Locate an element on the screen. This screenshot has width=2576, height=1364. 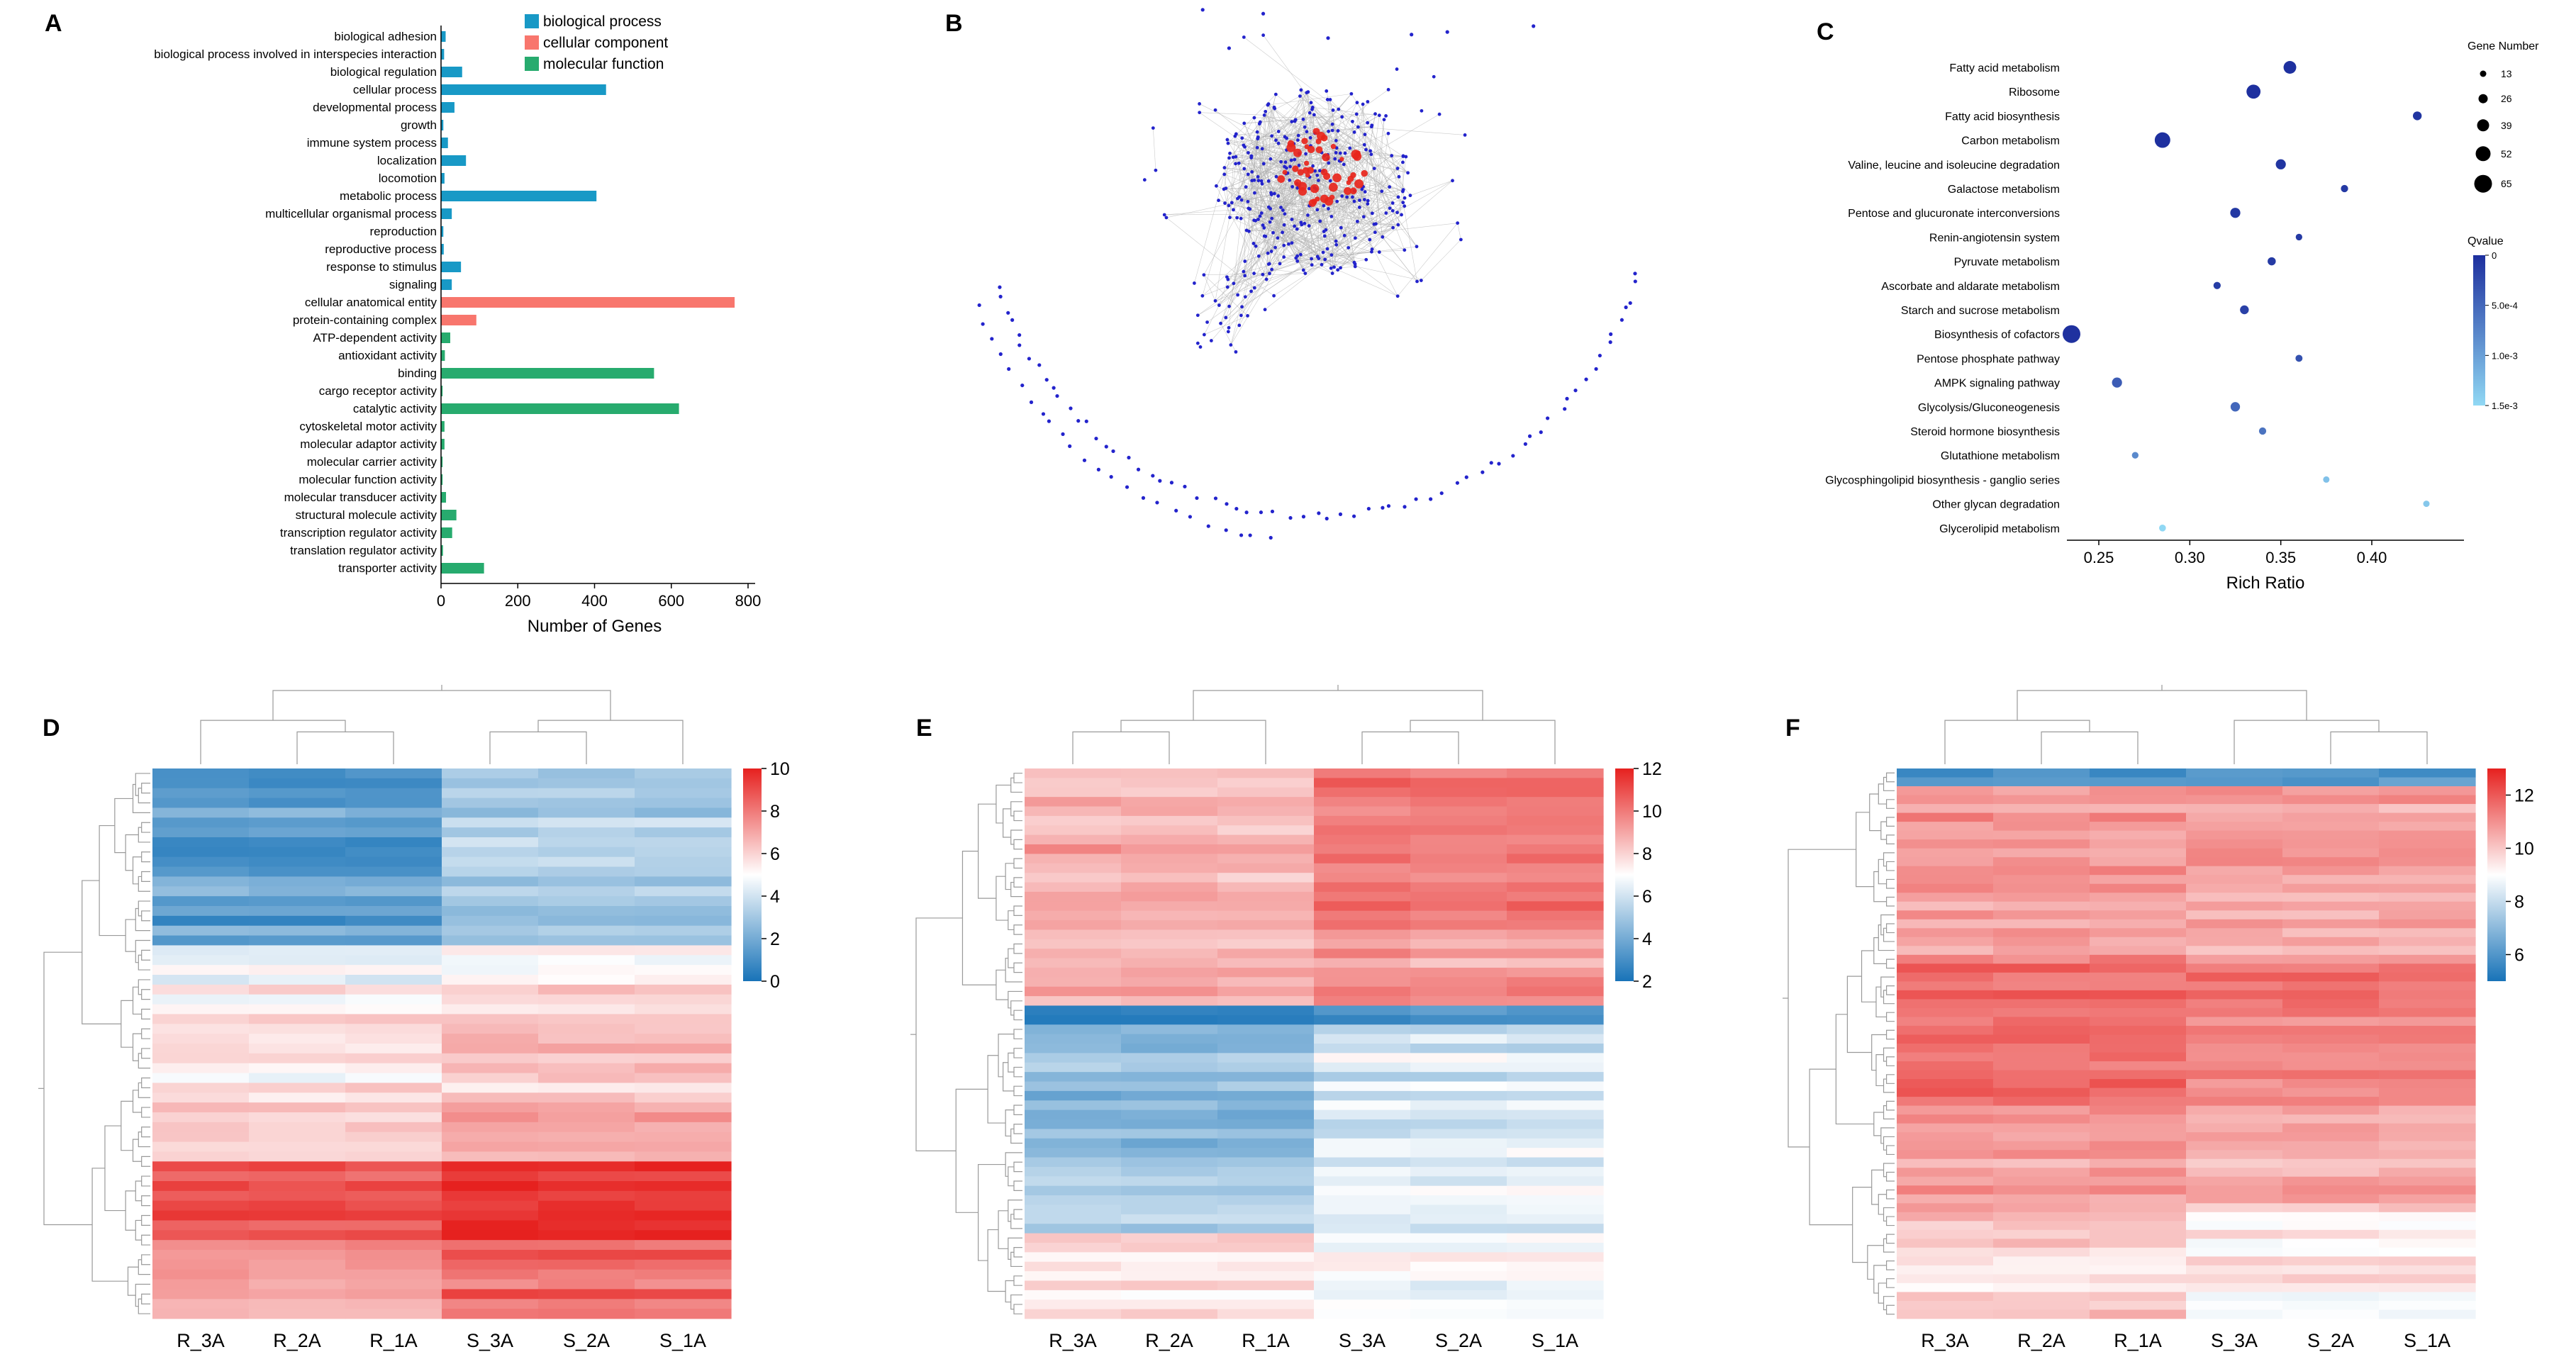
pathway-label: Galactose metabolism is located at coordinates (2004, 190).